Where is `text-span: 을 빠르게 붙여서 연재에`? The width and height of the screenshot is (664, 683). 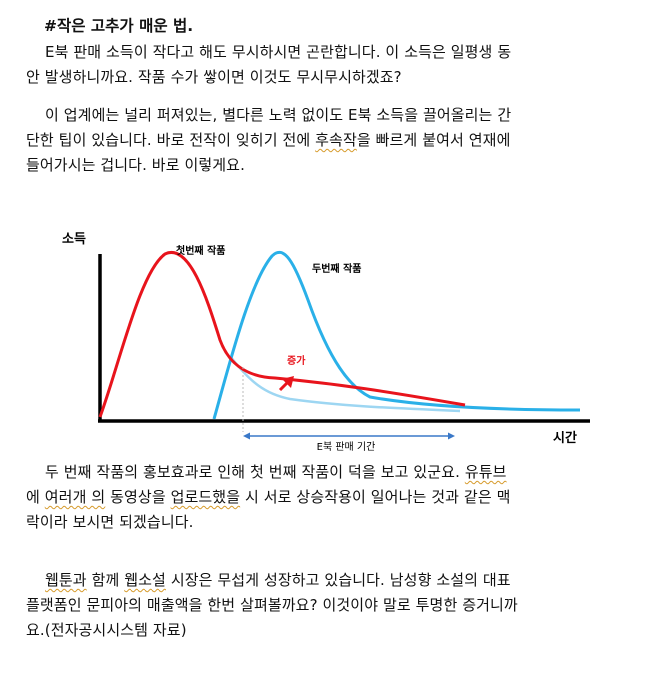
text-span: 을 빠르게 붙여서 연재에 is located at coordinates (433, 140).